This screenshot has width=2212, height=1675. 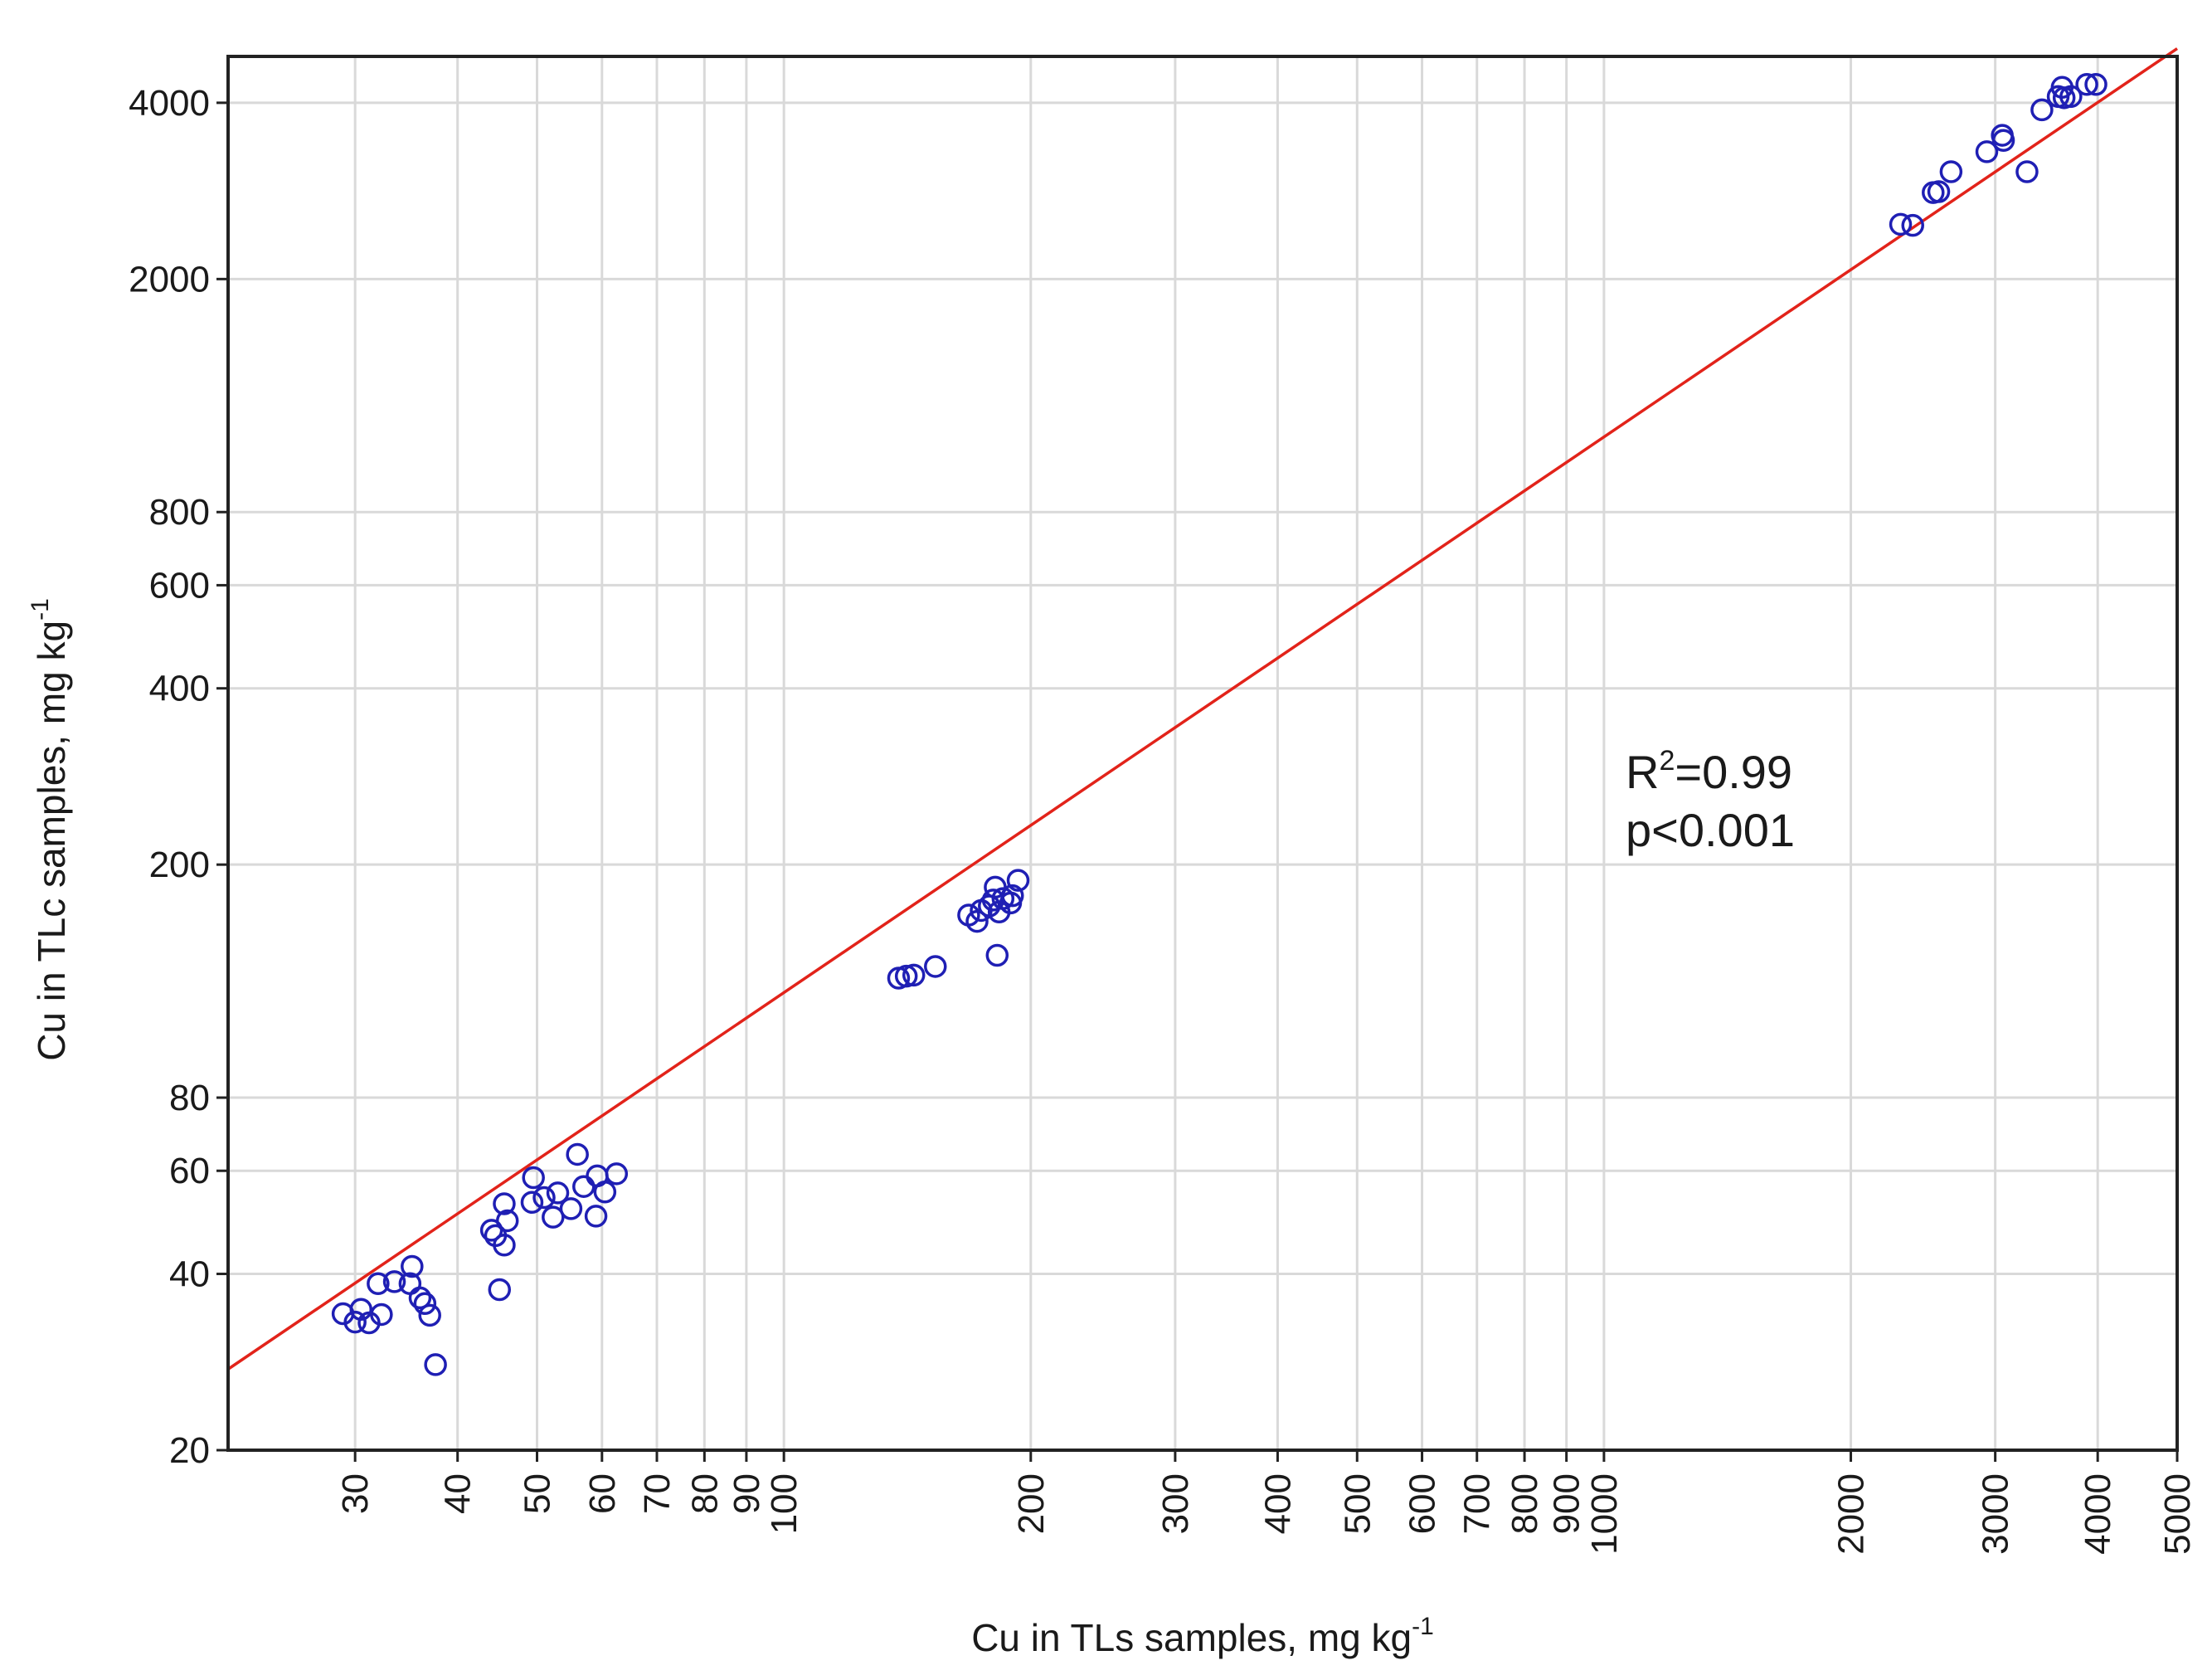 What do you see at coordinates (1423, 1627) in the screenshot?
I see `x-axis-title-sup: -1` at bounding box center [1423, 1627].